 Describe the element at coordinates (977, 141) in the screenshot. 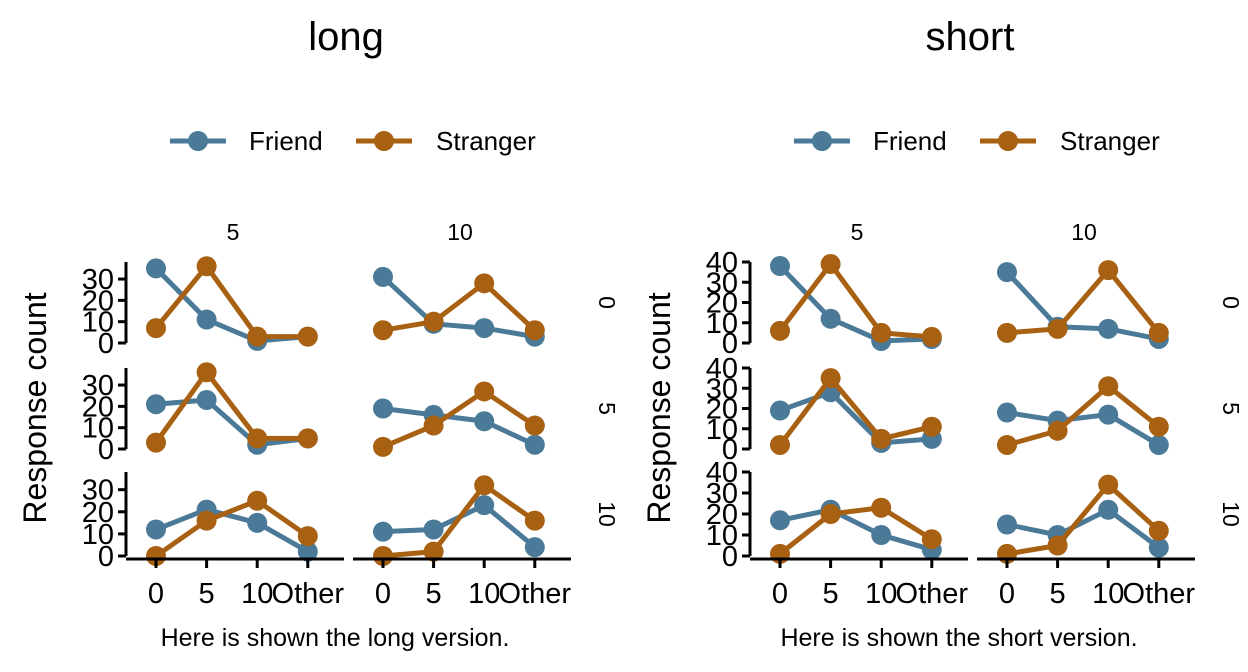

I see `legend: Friend Stranger` at that location.